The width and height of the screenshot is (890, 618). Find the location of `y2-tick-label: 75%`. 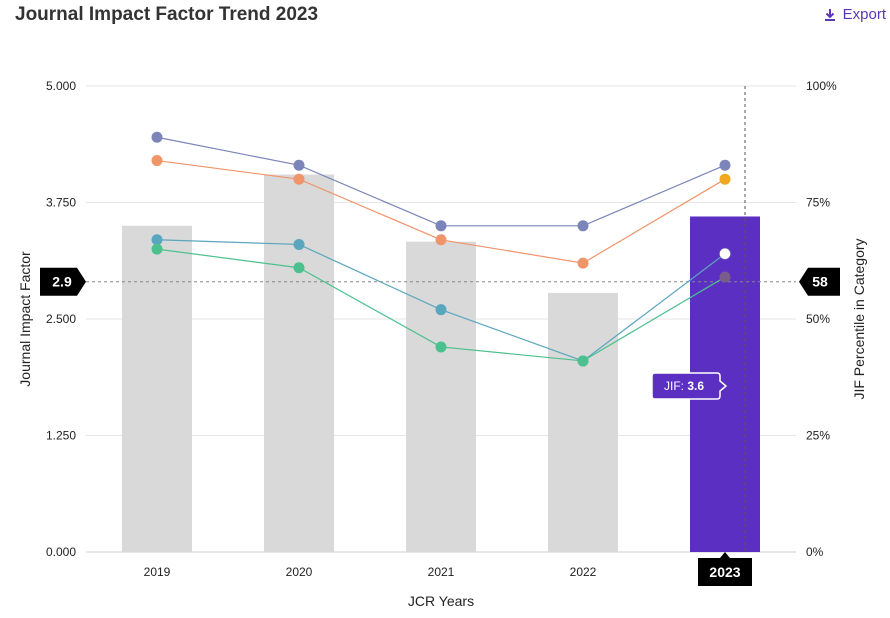

y2-tick-label: 75% is located at coordinates (818, 203).